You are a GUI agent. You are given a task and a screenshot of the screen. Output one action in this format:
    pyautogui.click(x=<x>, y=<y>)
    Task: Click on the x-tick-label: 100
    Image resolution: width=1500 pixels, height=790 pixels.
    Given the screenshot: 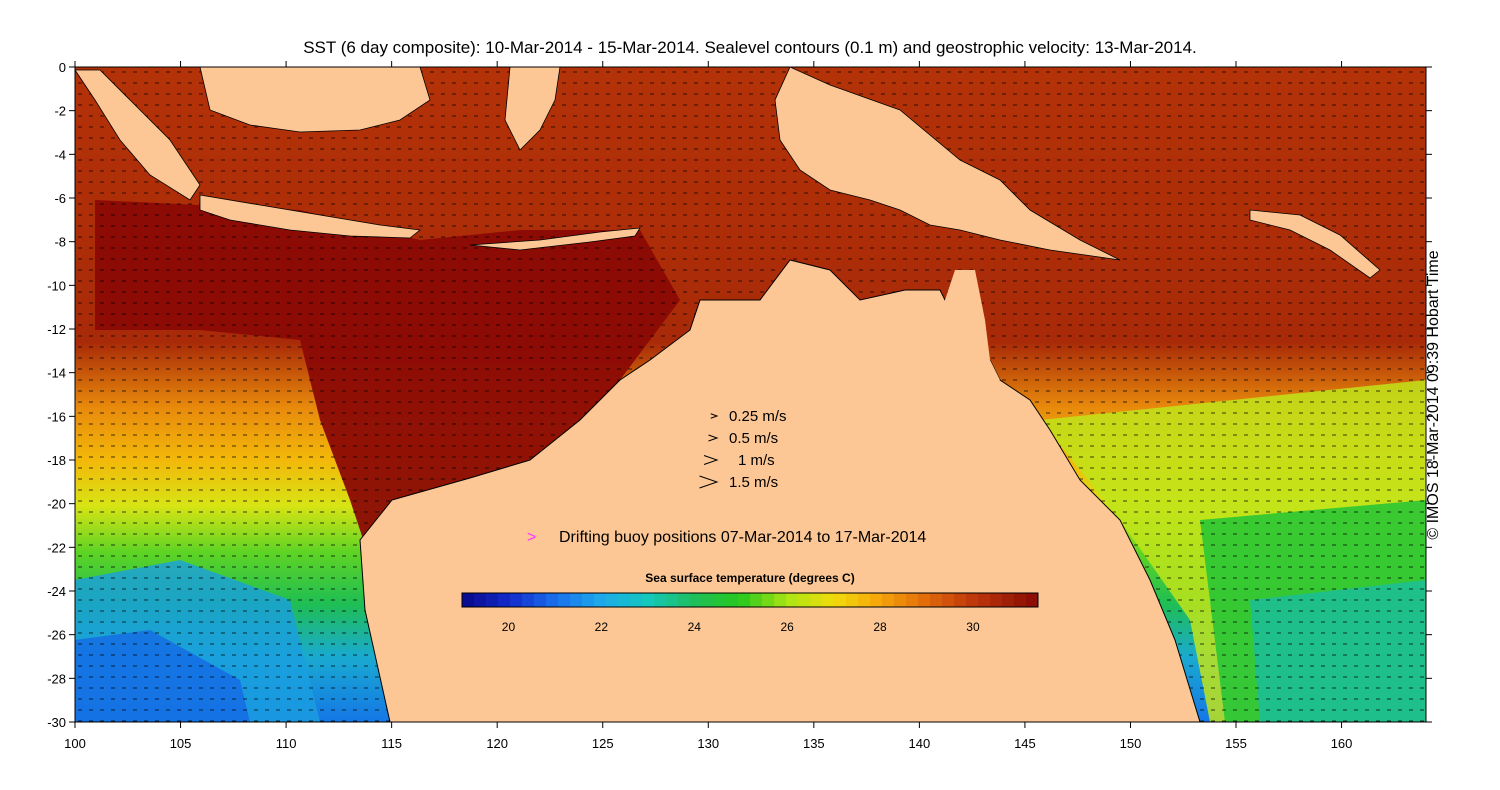 What is the action you would take?
    pyautogui.click(x=75, y=743)
    